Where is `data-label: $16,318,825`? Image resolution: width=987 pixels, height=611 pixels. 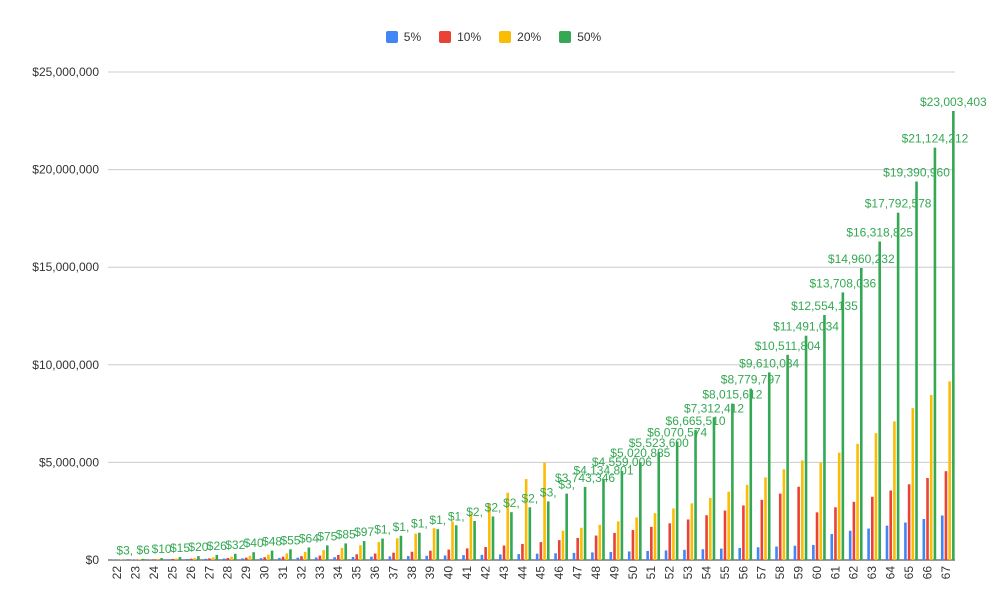 data-label: $16,318,825 is located at coordinates (879, 232).